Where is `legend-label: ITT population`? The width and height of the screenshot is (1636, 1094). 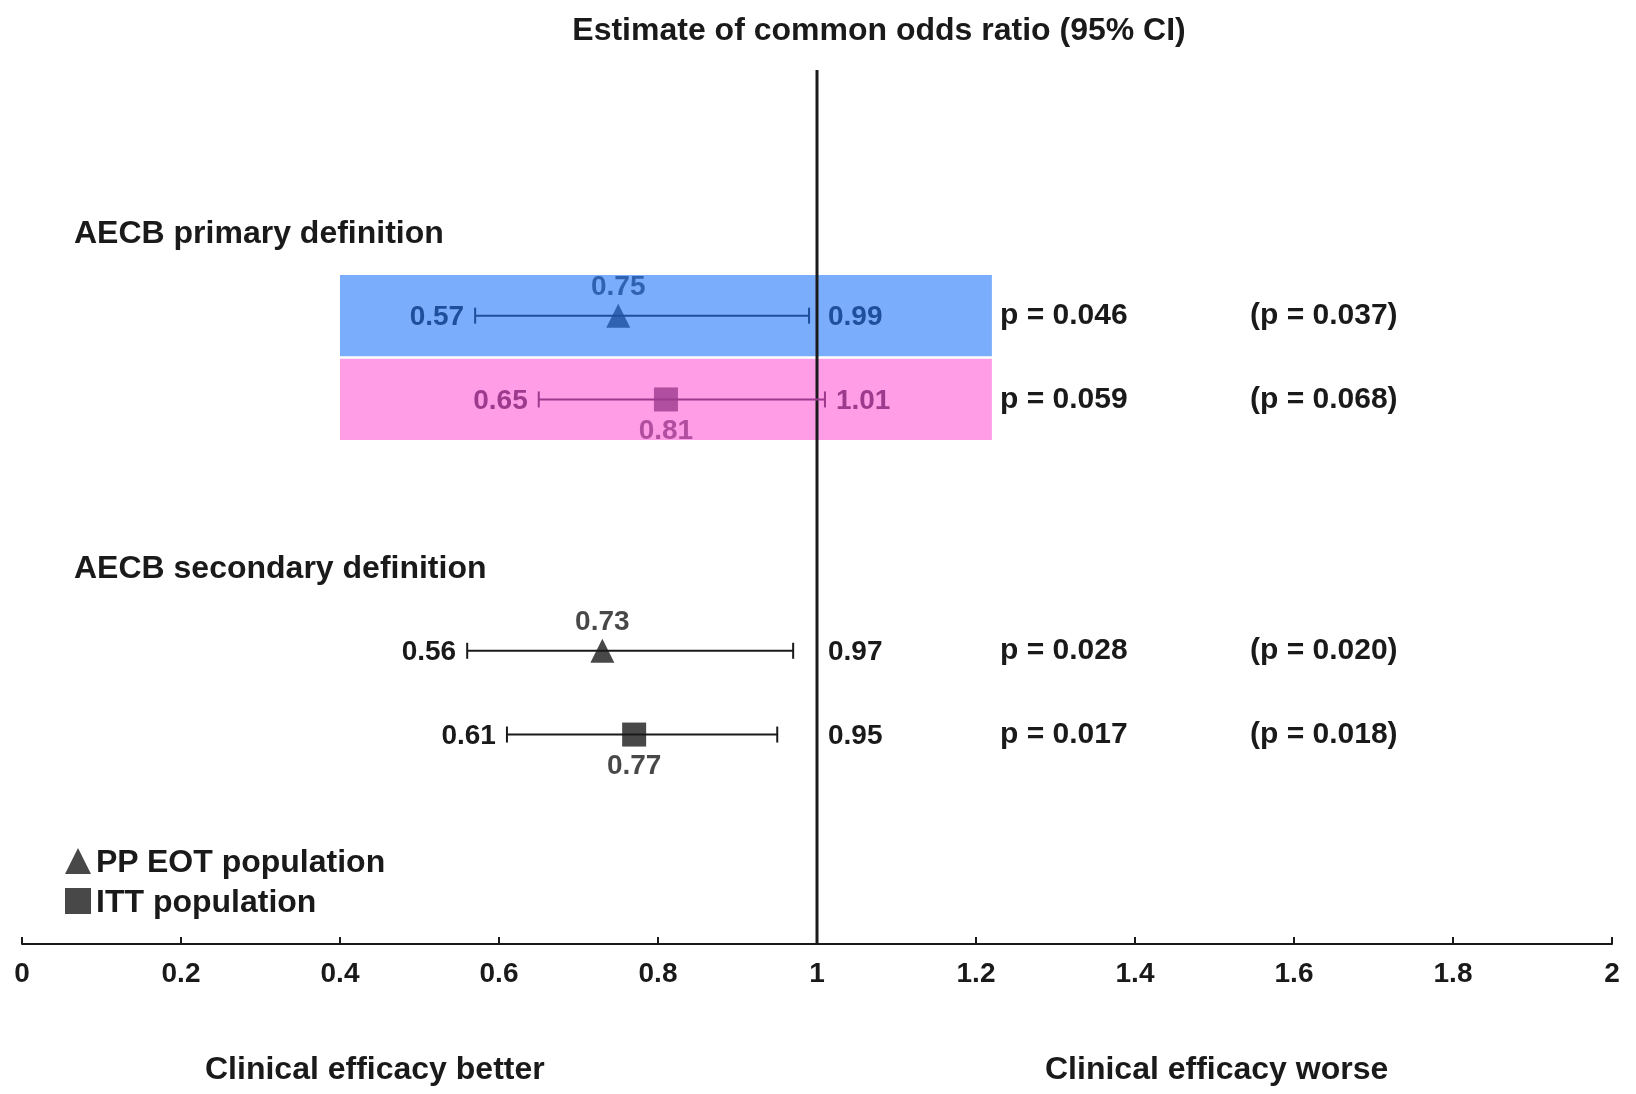
legend-label: ITT population is located at coordinates (206, 901).